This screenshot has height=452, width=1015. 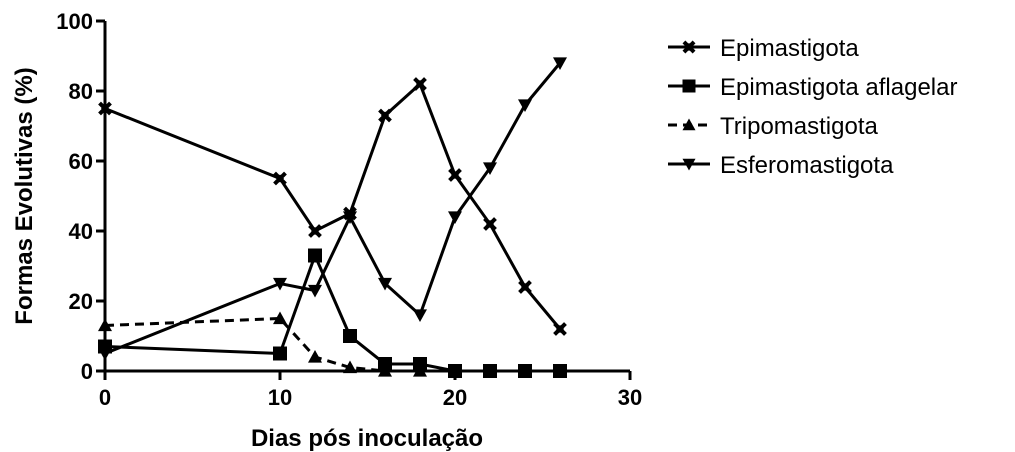 I want to click on x-tick-label: 0, so click(x=105, y=397).